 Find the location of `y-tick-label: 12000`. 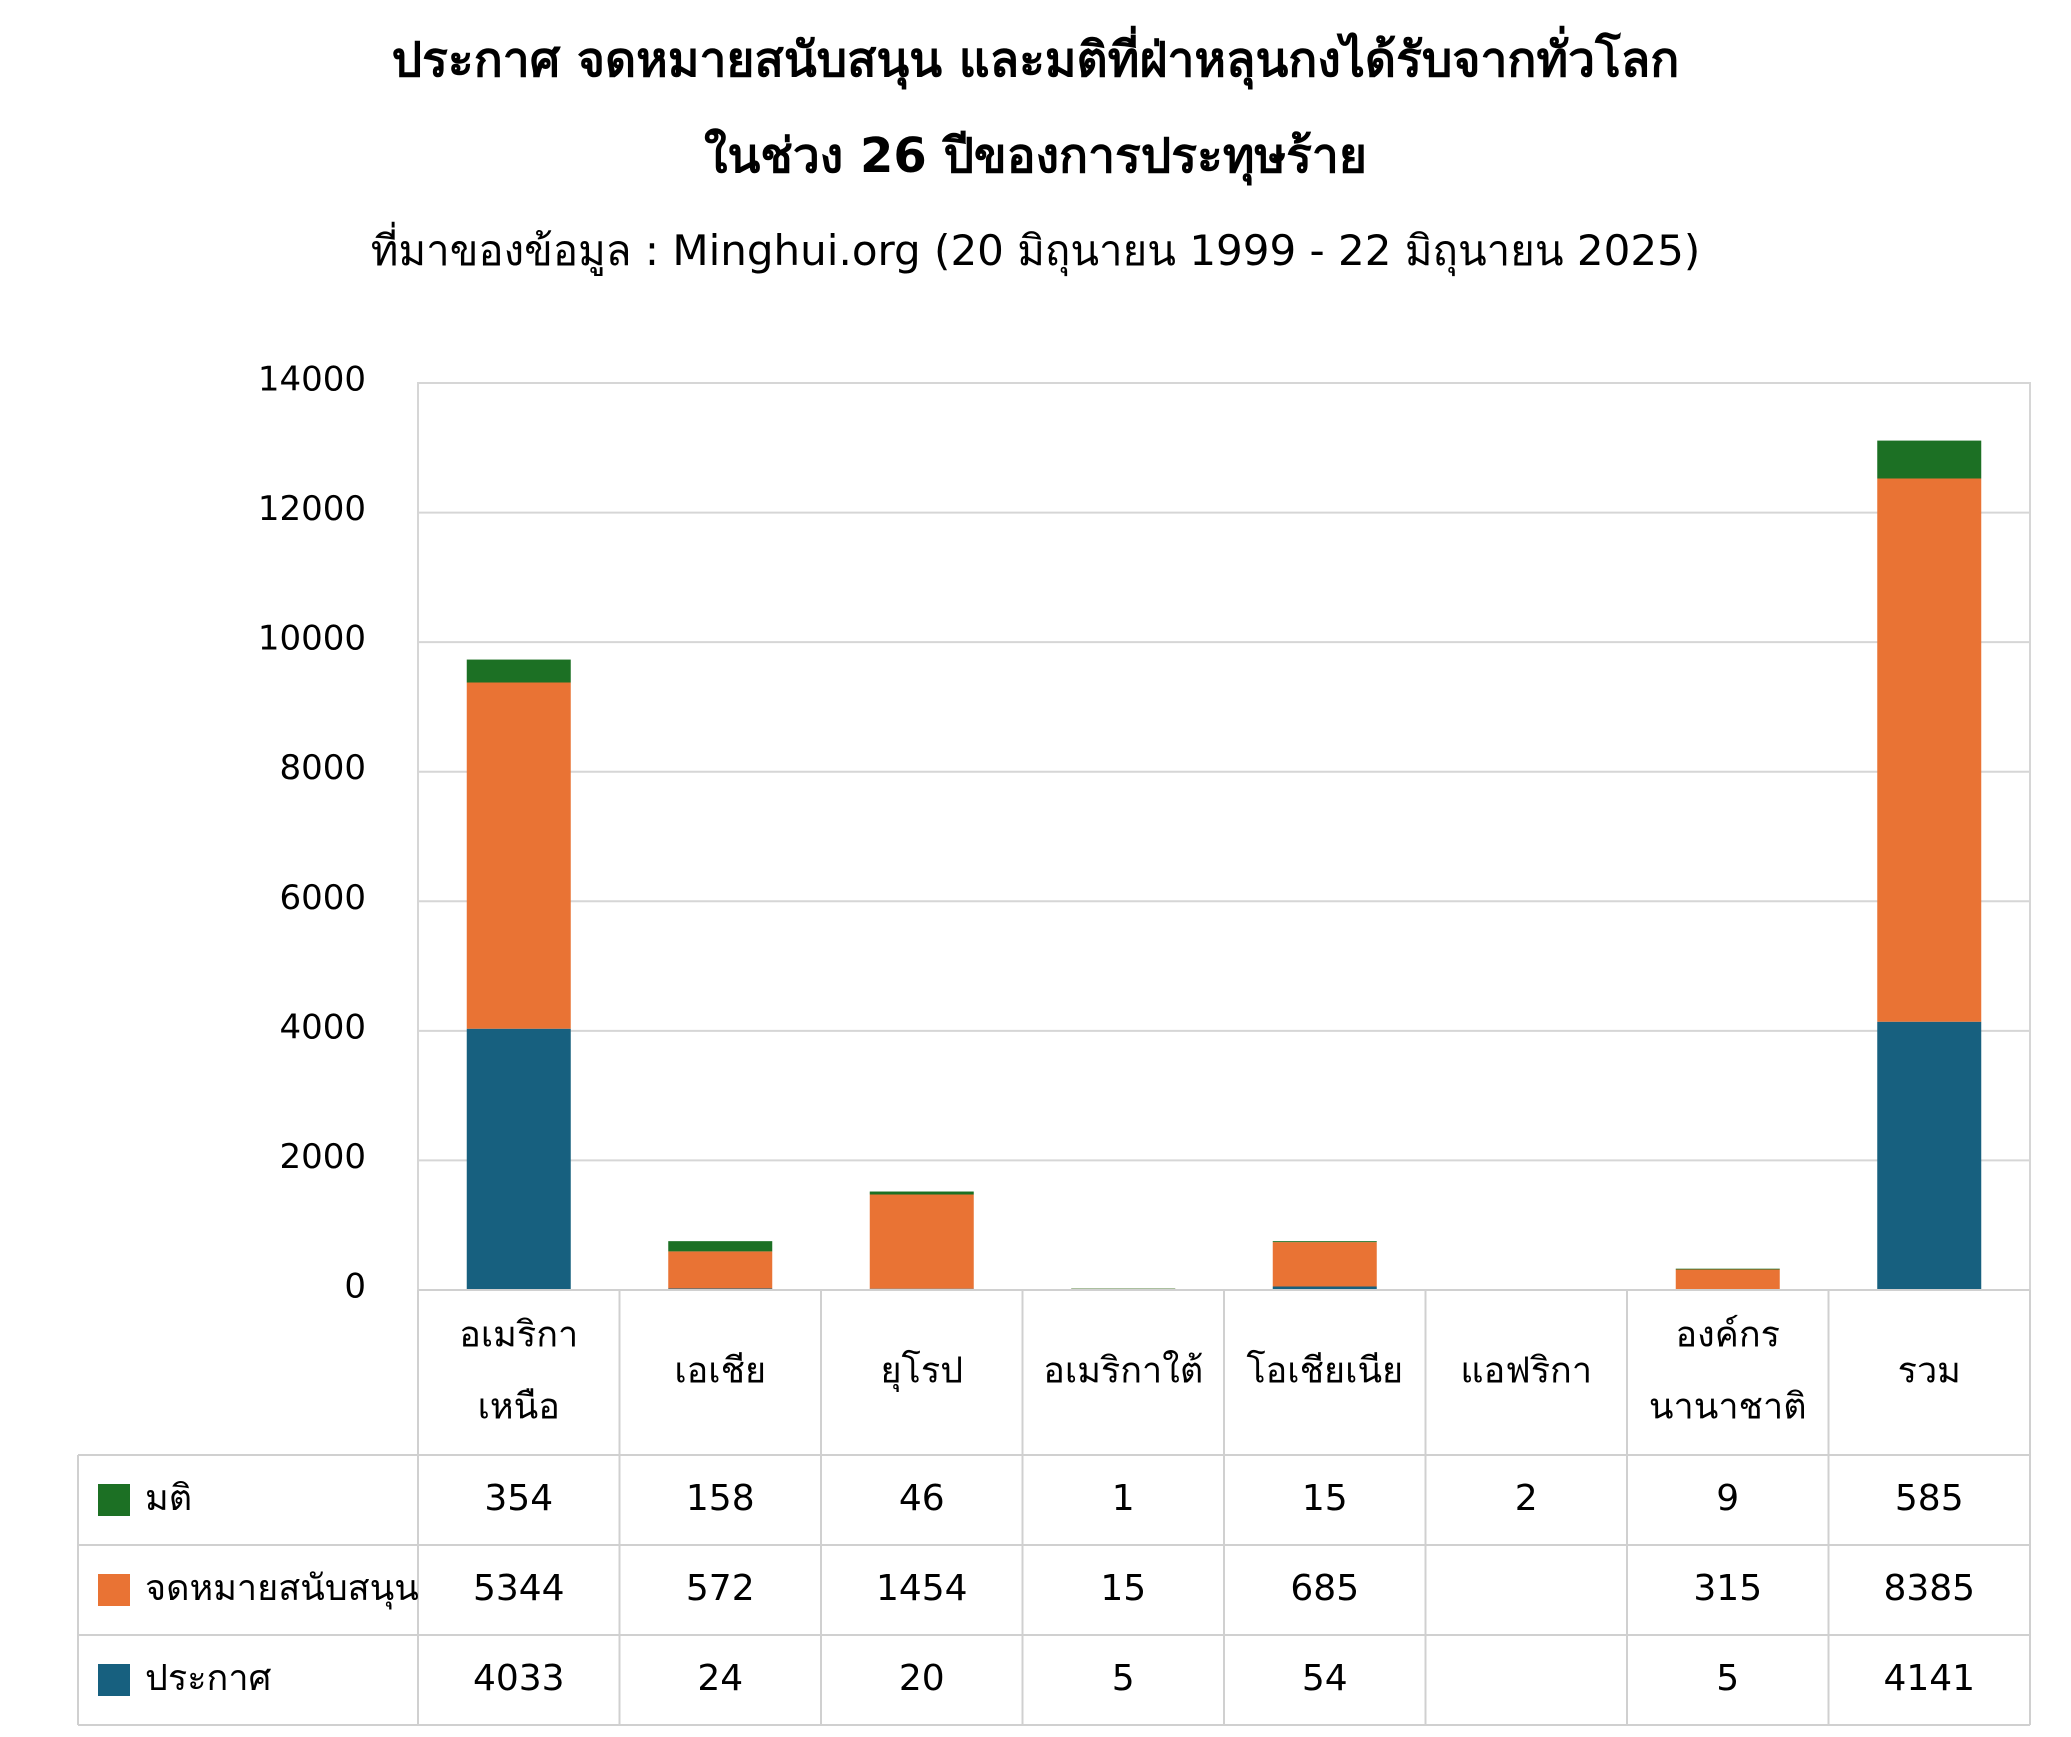

y-tick-label: 12000 is located at coordinates (312, 509).